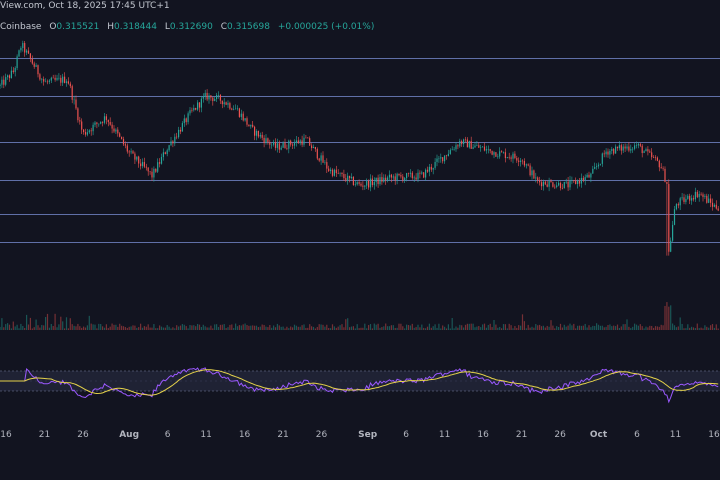  What do you see at coordinates (83, 435) in the screenshot?
I see `x-tick-label: 26` at bounding box center [83, 435].